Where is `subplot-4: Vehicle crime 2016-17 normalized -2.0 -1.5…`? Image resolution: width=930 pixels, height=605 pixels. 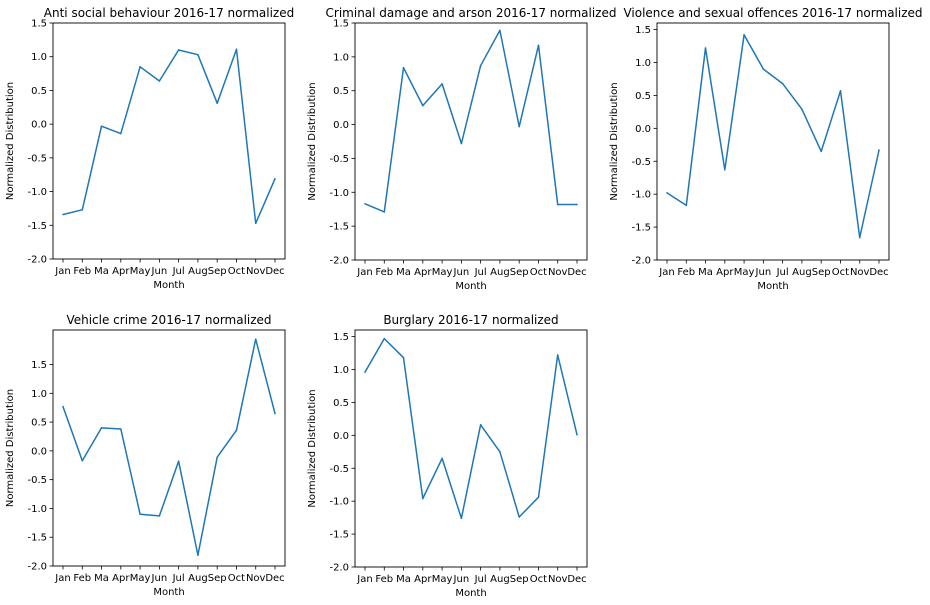
subplot-4: Vehicle crime 2016-17 normalized -2.0 -1.5… is located at coordinates (145, 455).